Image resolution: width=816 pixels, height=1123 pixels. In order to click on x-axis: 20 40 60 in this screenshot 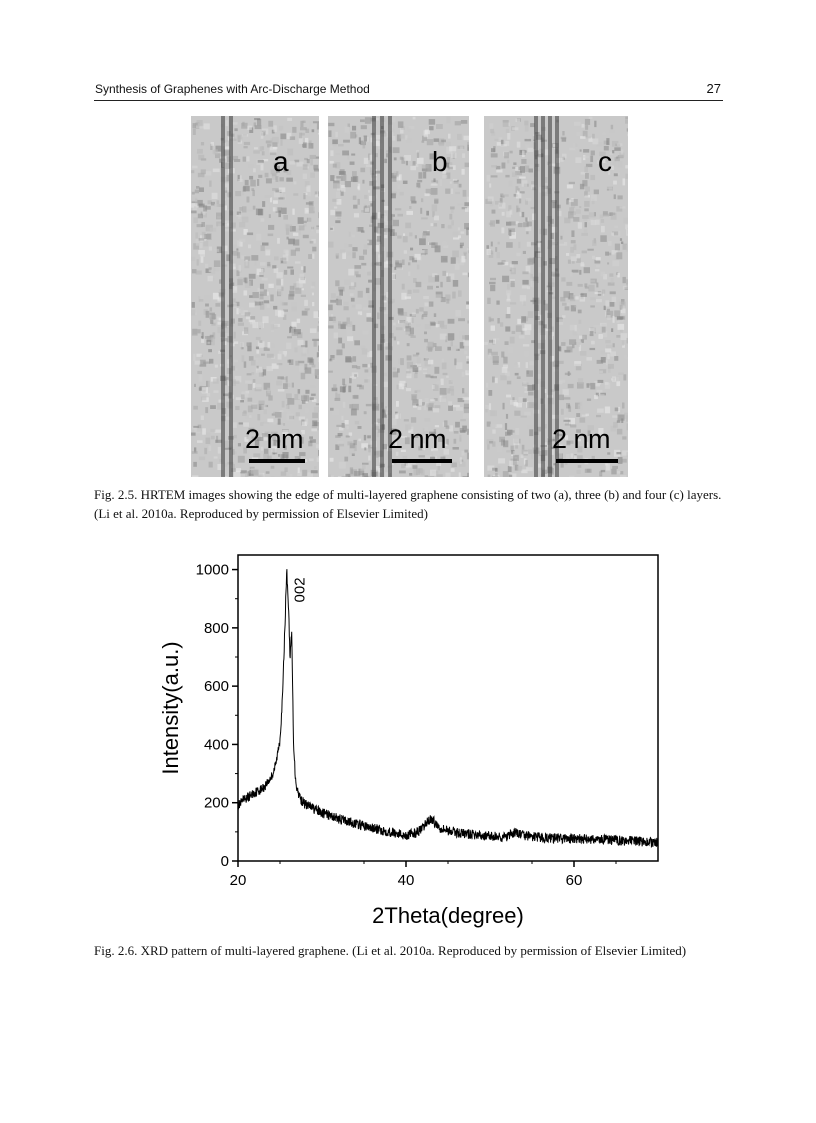, I will do `click(423, 875)`.